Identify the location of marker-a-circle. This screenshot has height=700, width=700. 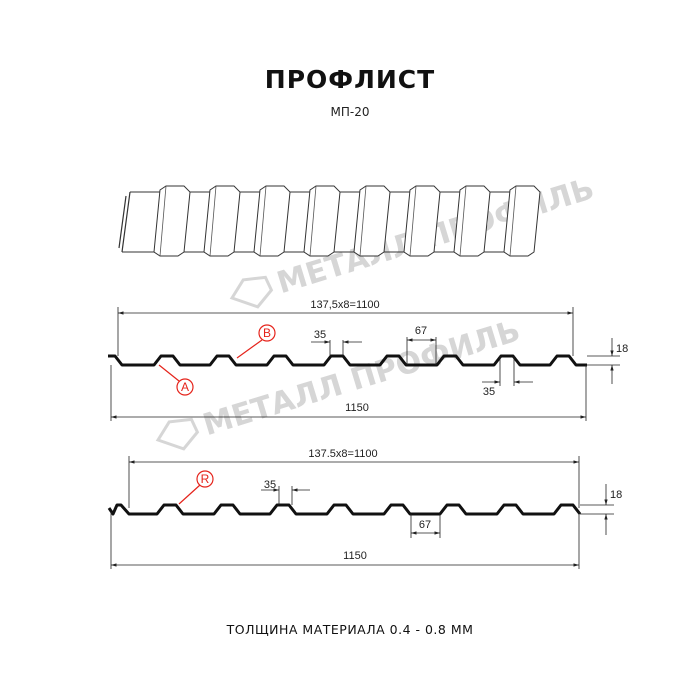
(185, 387).